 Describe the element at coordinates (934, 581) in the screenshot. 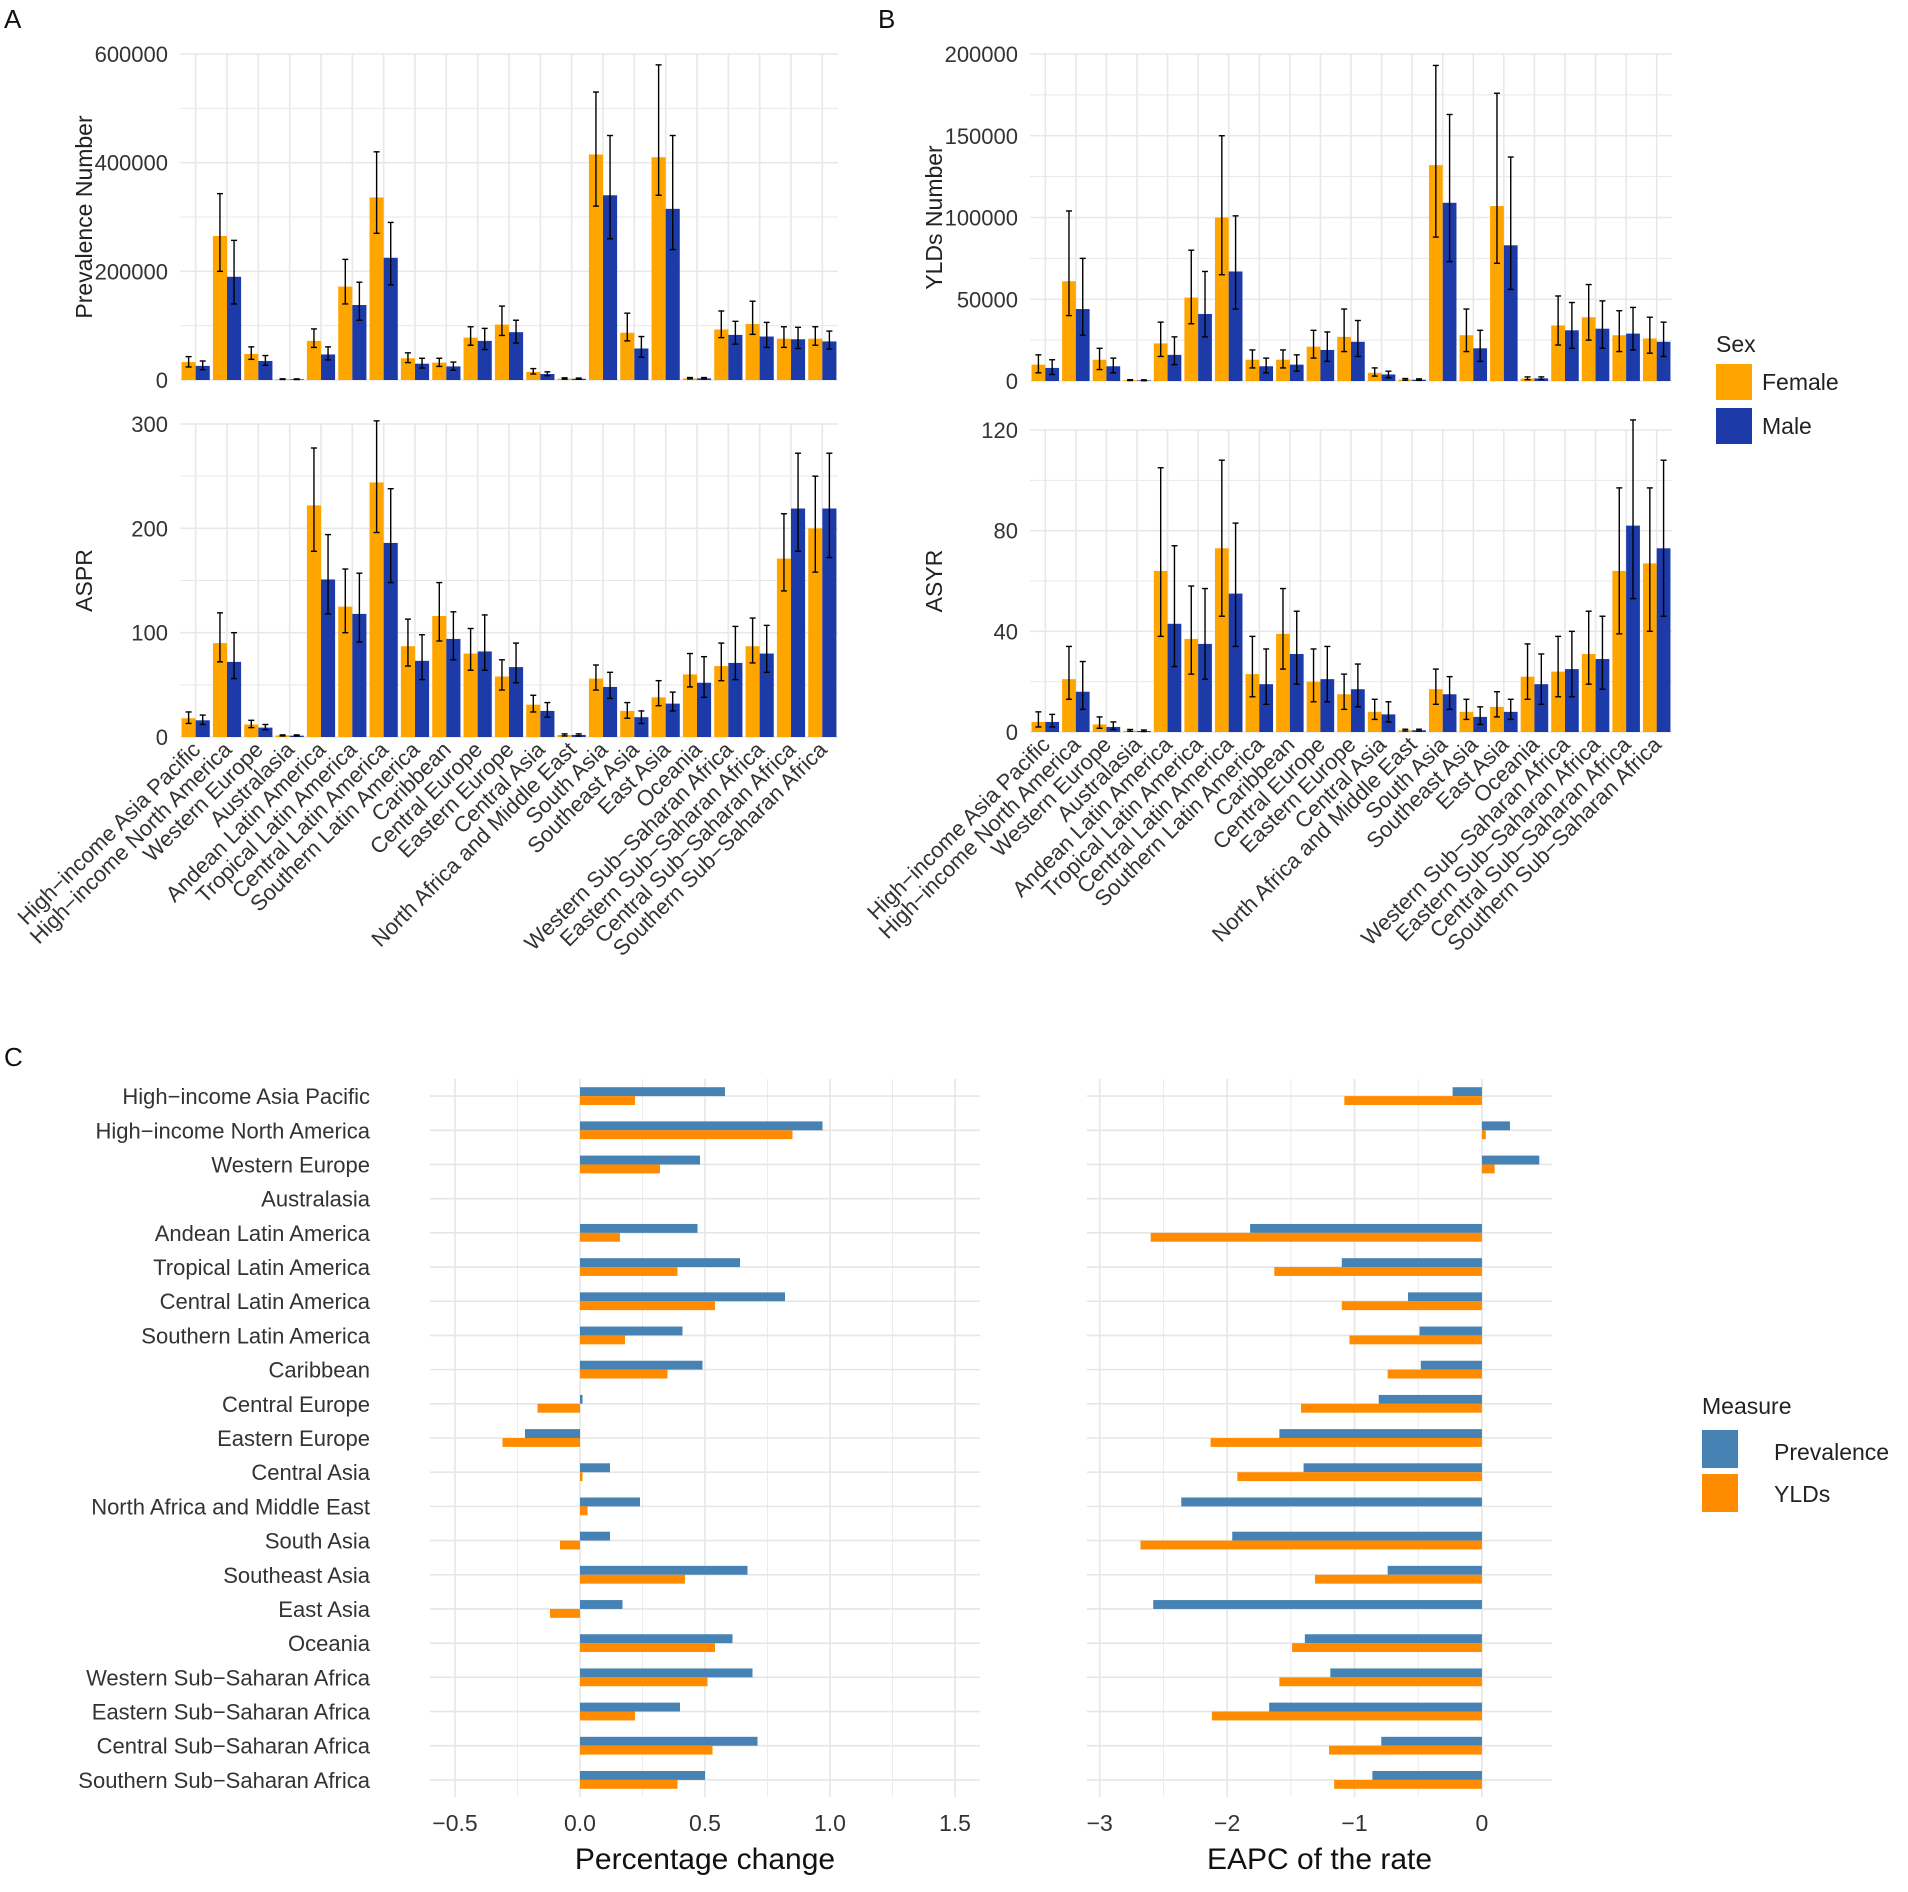

I see `y-axis-label: ASYR` at that location.